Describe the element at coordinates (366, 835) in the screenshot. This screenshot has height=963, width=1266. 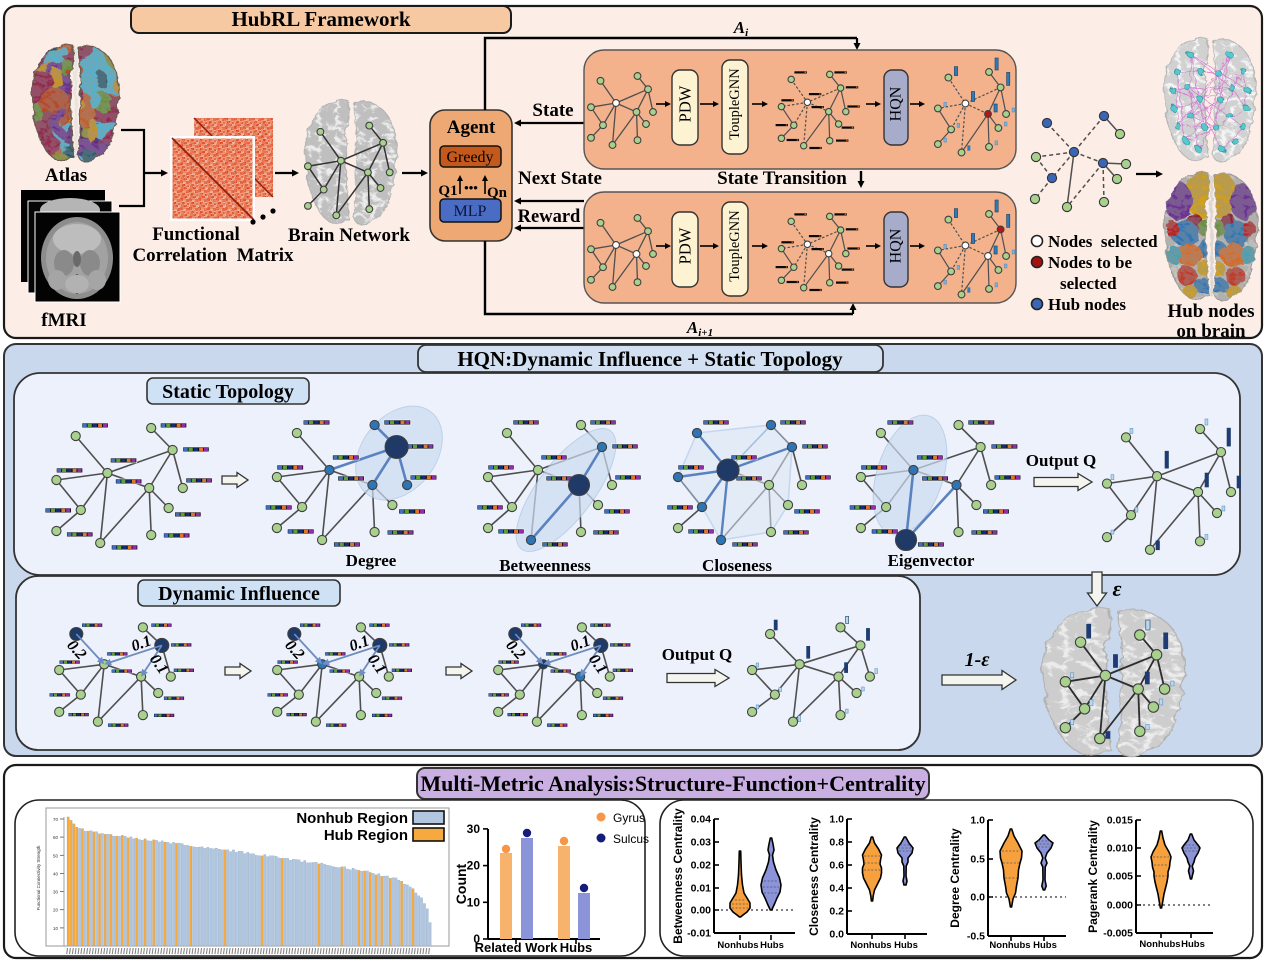
I see `svg-text: Hub Region` at that location.